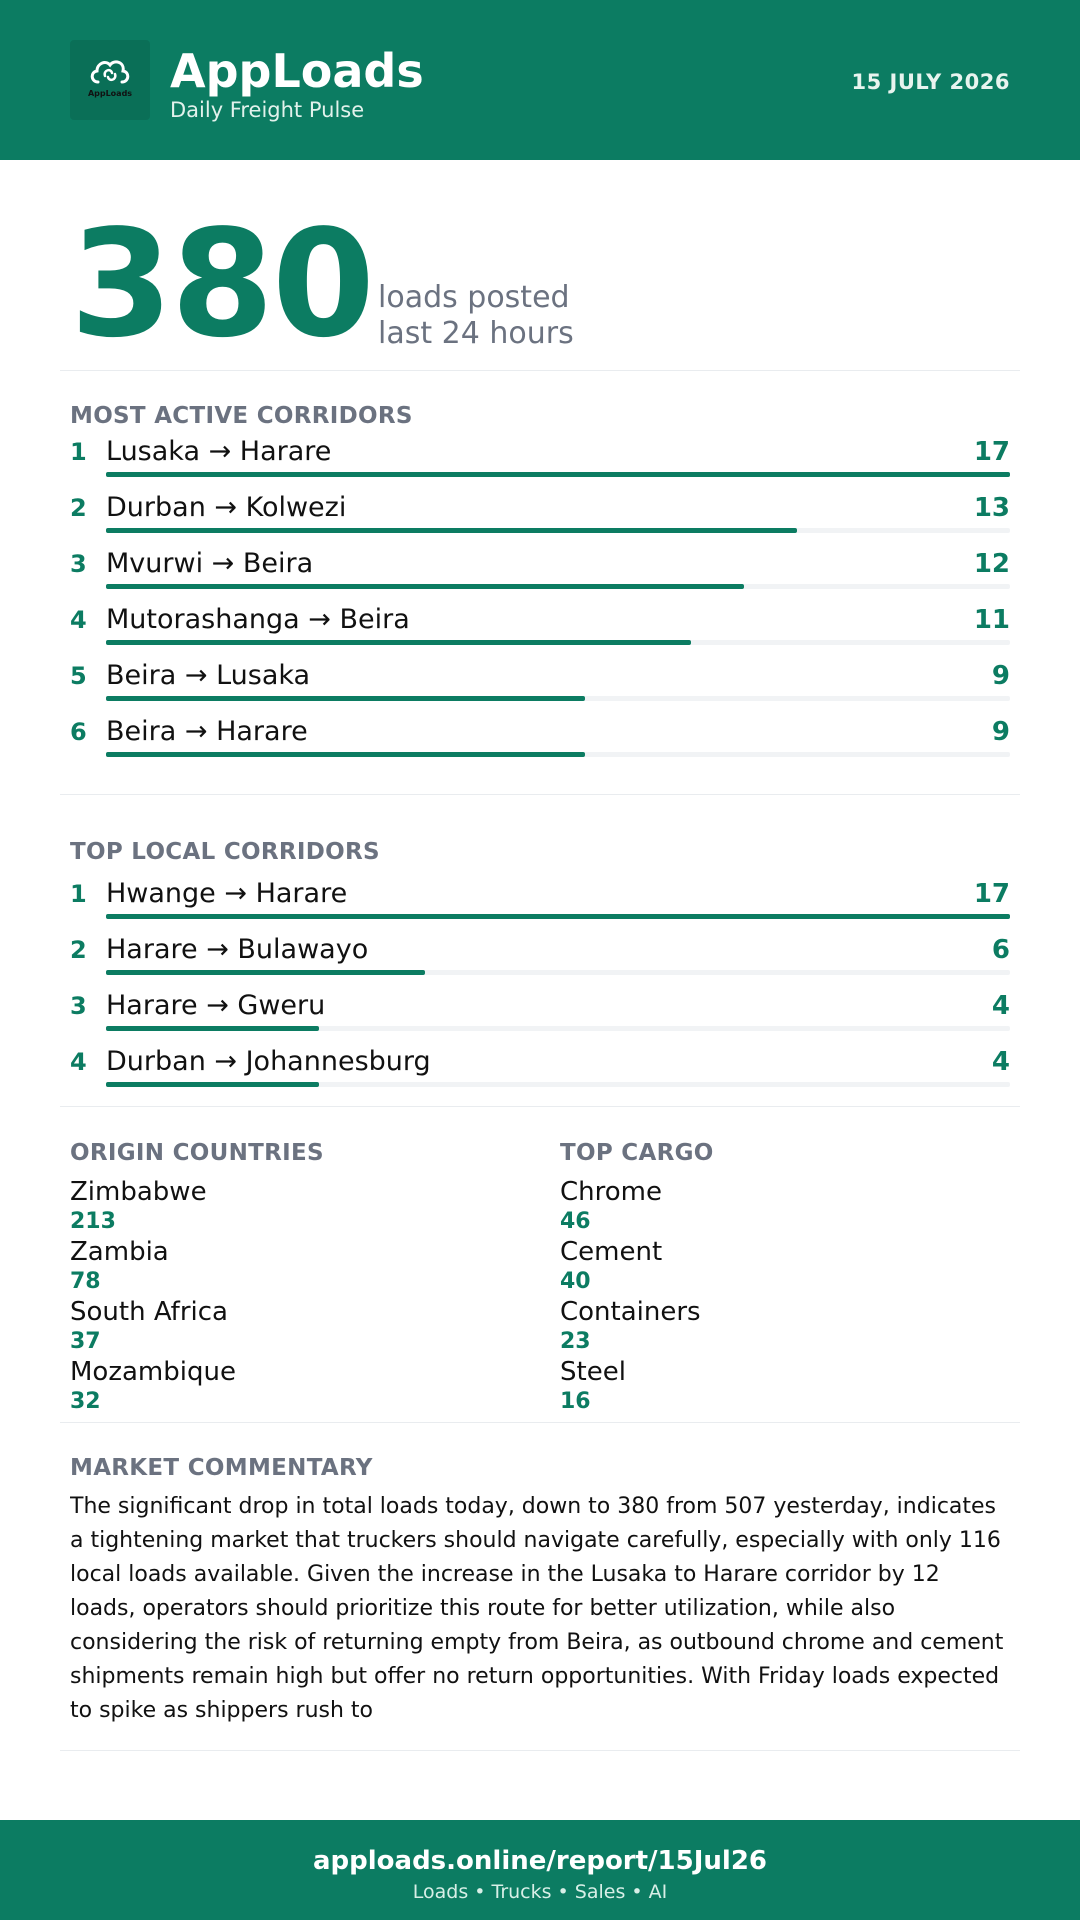 The height and width of the screenshot is (1920, 1080). I want to click on corridor-count: 6, so click(1000, 950).